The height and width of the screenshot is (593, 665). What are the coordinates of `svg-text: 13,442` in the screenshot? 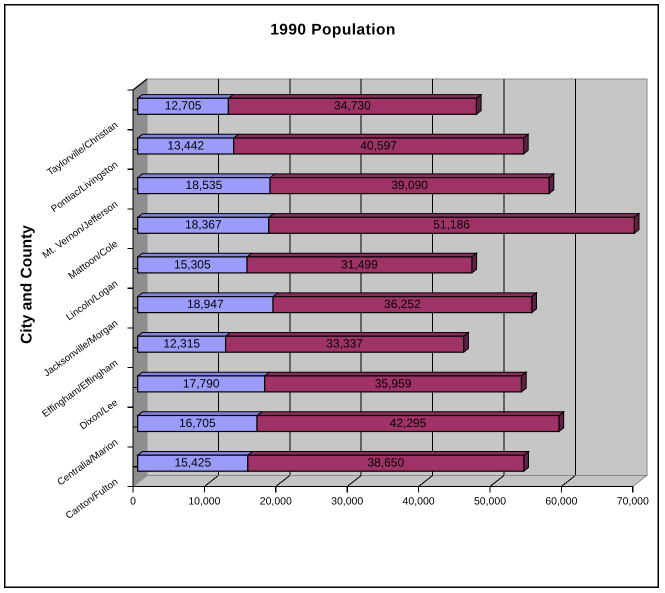 It's located at (185, 145).